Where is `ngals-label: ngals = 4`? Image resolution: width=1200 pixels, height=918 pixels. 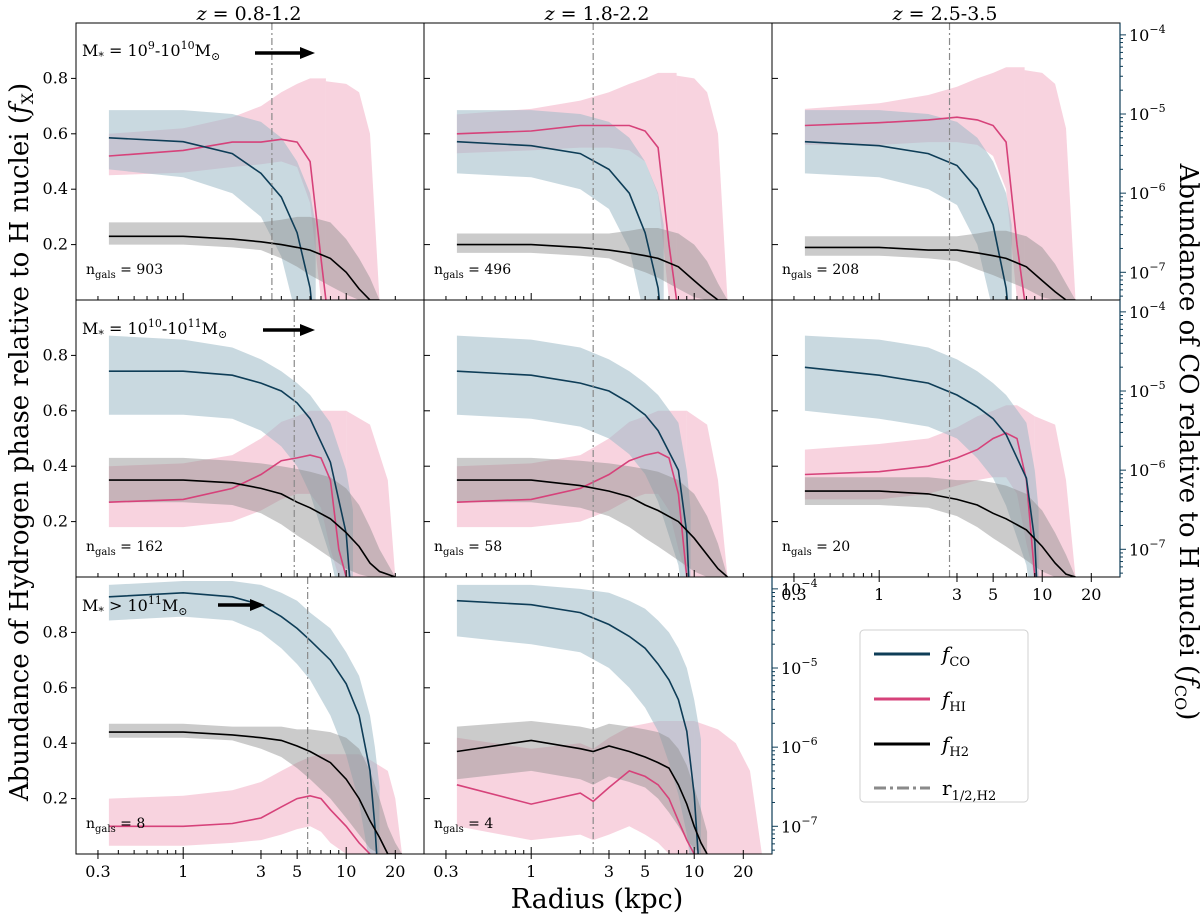
ngals-label: ngals = 4 is located at coordinates (463, 825).